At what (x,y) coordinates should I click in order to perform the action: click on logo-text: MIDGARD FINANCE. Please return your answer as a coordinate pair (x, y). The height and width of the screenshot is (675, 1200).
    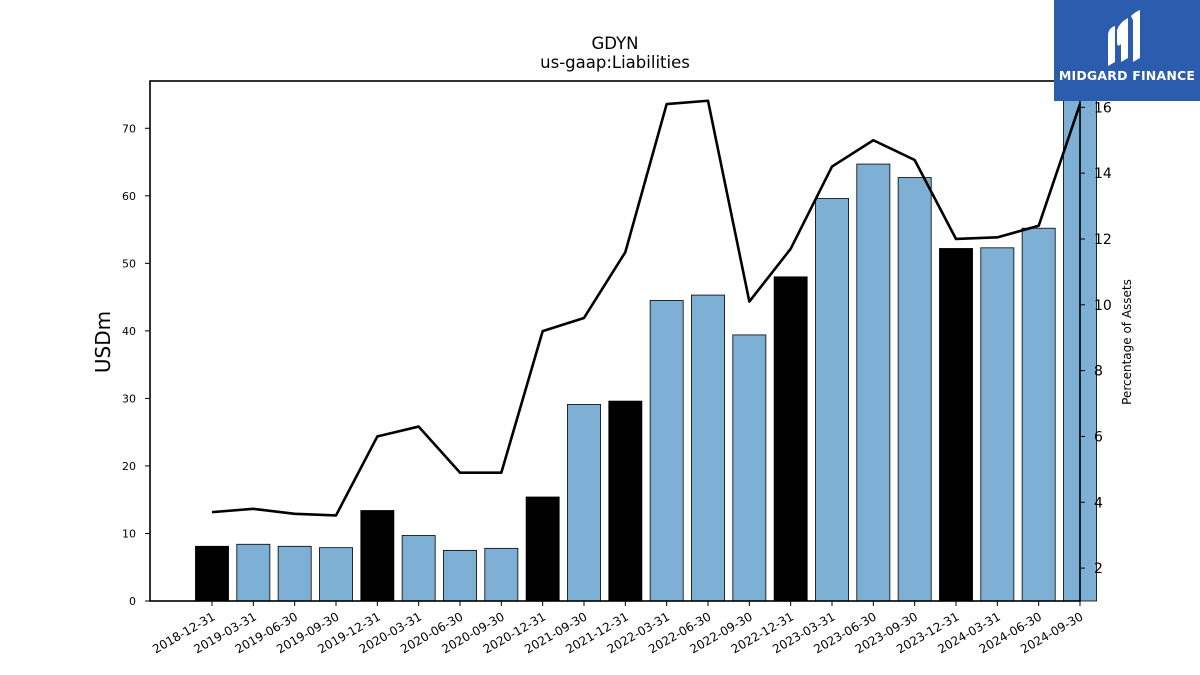
    Looking at the image, I should click on (1127, 75).